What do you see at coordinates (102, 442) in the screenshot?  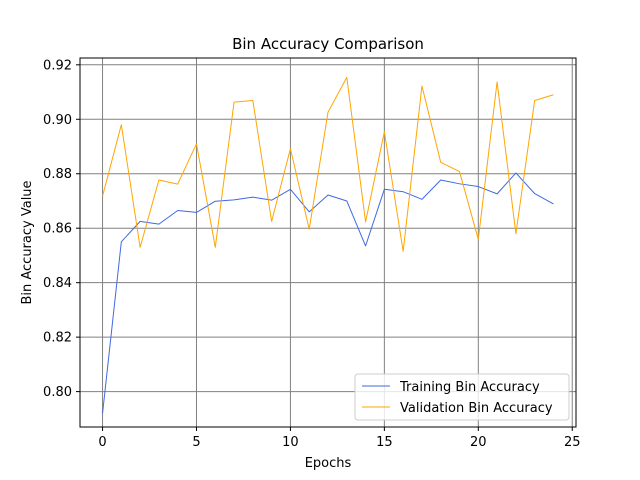 I see `x-tick-label: 0` at bounding box center [102, 442].